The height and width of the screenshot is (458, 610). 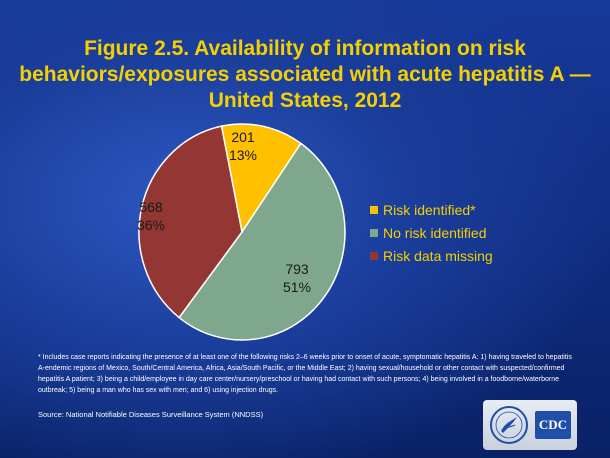 What do you see at coordinates (243, 155) in the screenshot?
I see `slice-percent: 13%` at bounding box center [243, 155].